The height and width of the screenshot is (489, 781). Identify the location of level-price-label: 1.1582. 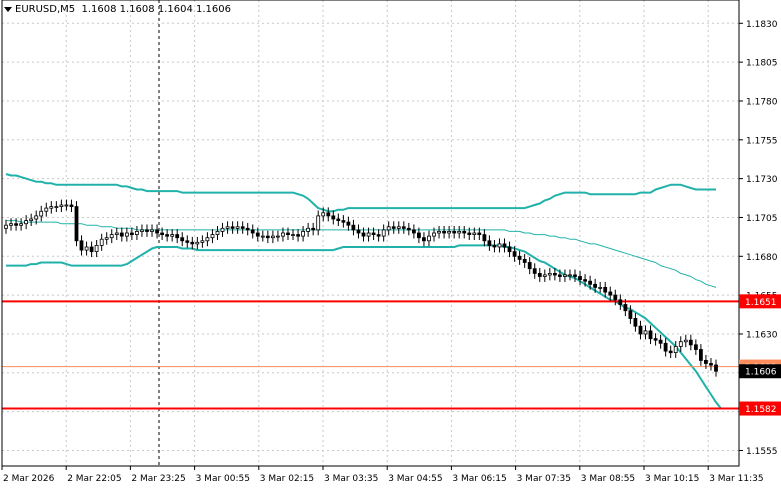
(761, 410).